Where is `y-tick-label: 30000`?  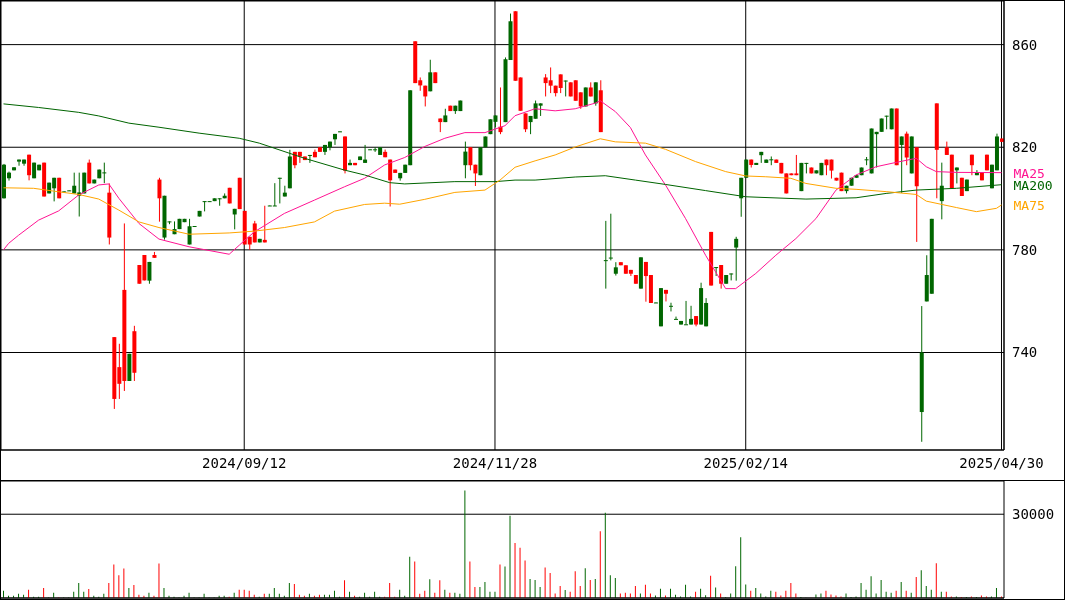
y-tick-label: 30000 is located at coordinates (1033, 514).